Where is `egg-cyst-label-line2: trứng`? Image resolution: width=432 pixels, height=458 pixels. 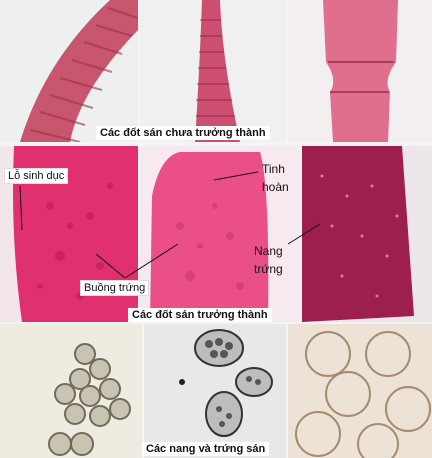 egg-cyst-label-line2: trứng is located at coordinates (268, 269).